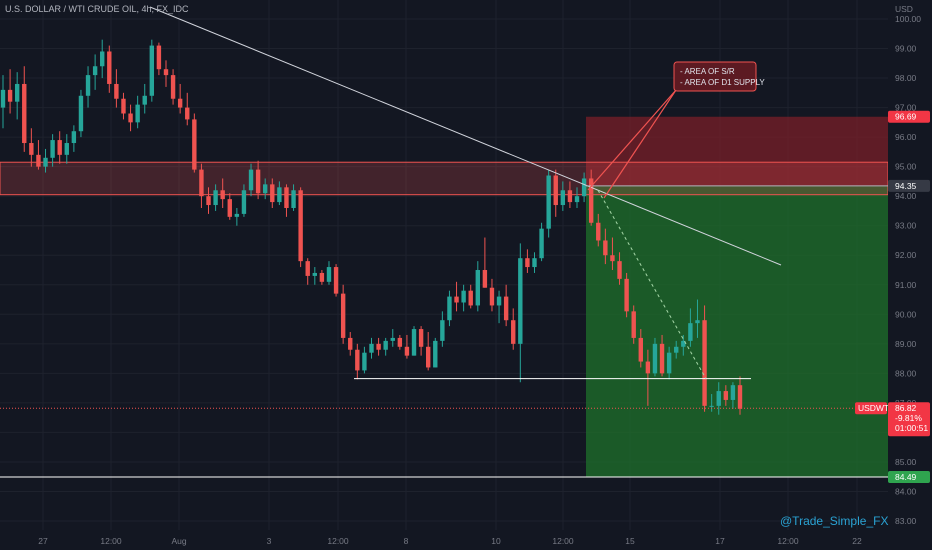 The width and height of the screenshot is (932, 550). I want to click on y-tick-label: 99.00, so click(906, 49).